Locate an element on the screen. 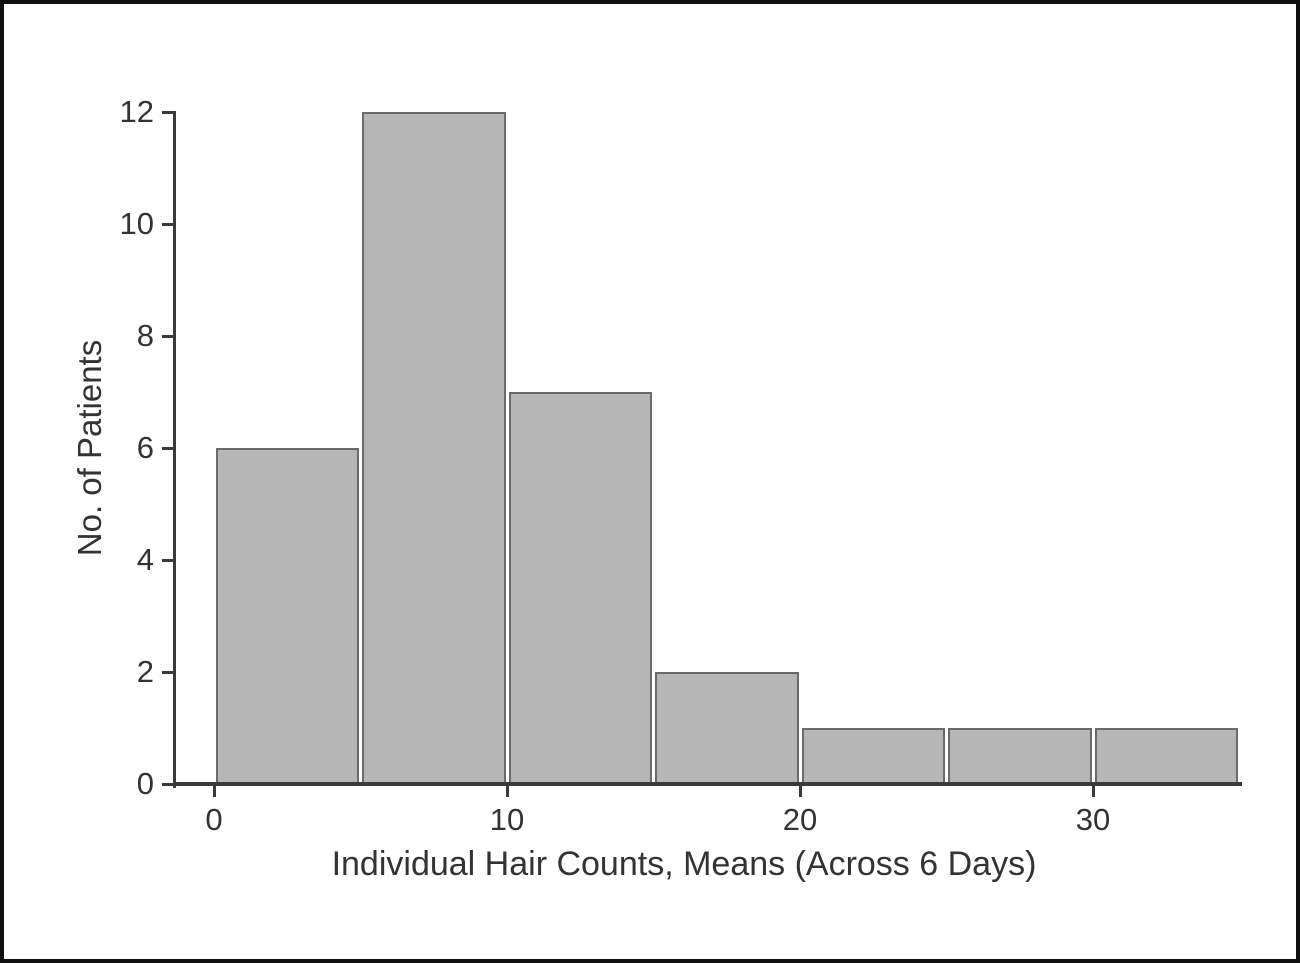 This screenshot has width=1300, height=963. y-tick-label: 8 is located at coordinates (145, 335).